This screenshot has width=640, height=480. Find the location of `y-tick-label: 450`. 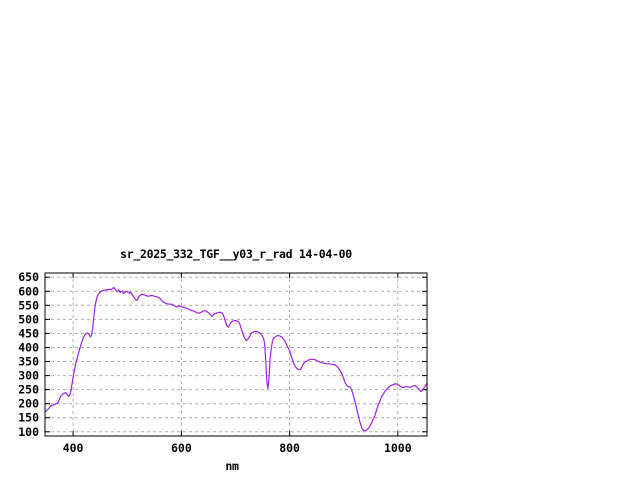

y-tick-label: 450 is located at coordinates (28, 333).